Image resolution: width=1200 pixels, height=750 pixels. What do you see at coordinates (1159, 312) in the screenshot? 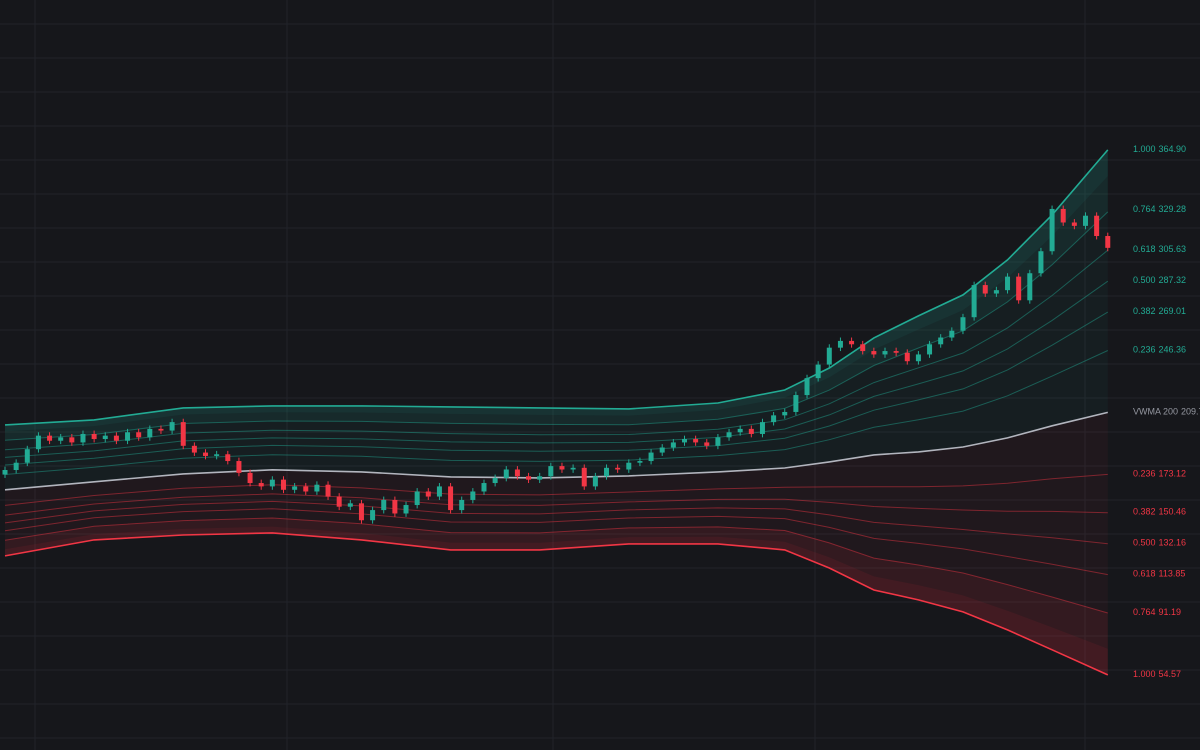
I see `level-label: 0.382 269.01` at bounding box center [1159, 312].